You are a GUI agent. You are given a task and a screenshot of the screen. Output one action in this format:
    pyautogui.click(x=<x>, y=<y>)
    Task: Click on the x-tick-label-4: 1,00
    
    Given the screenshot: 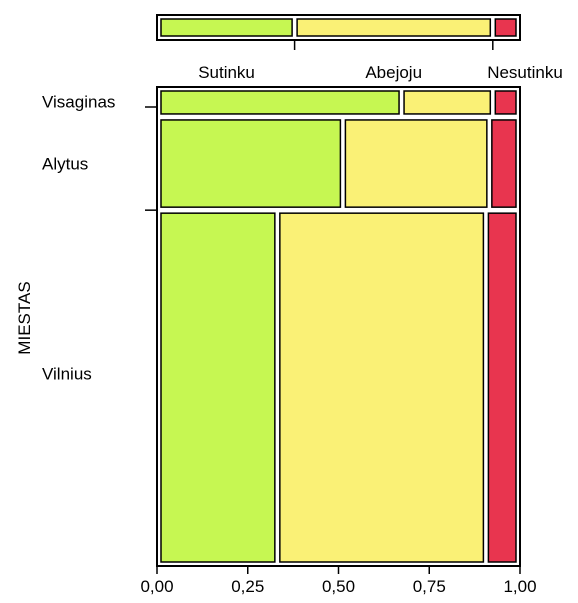 What is the action you would take?
    pyautogui.click(x=519, y=586)
    